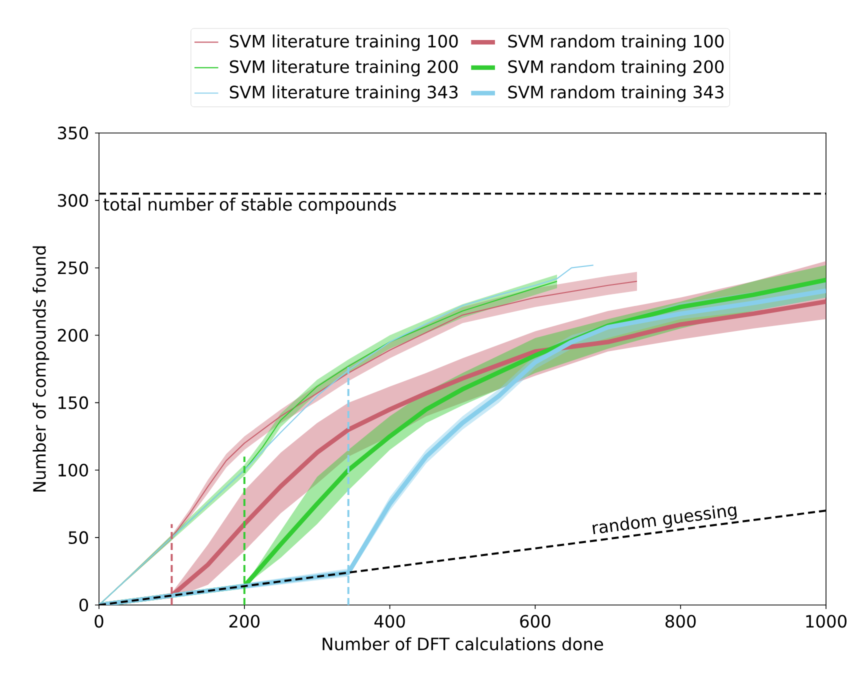 This screenshot has height=673, width=859. Describe the element at coordinates (73, 267) in the screenshot. I see `y-tick-label: 250` at that location.